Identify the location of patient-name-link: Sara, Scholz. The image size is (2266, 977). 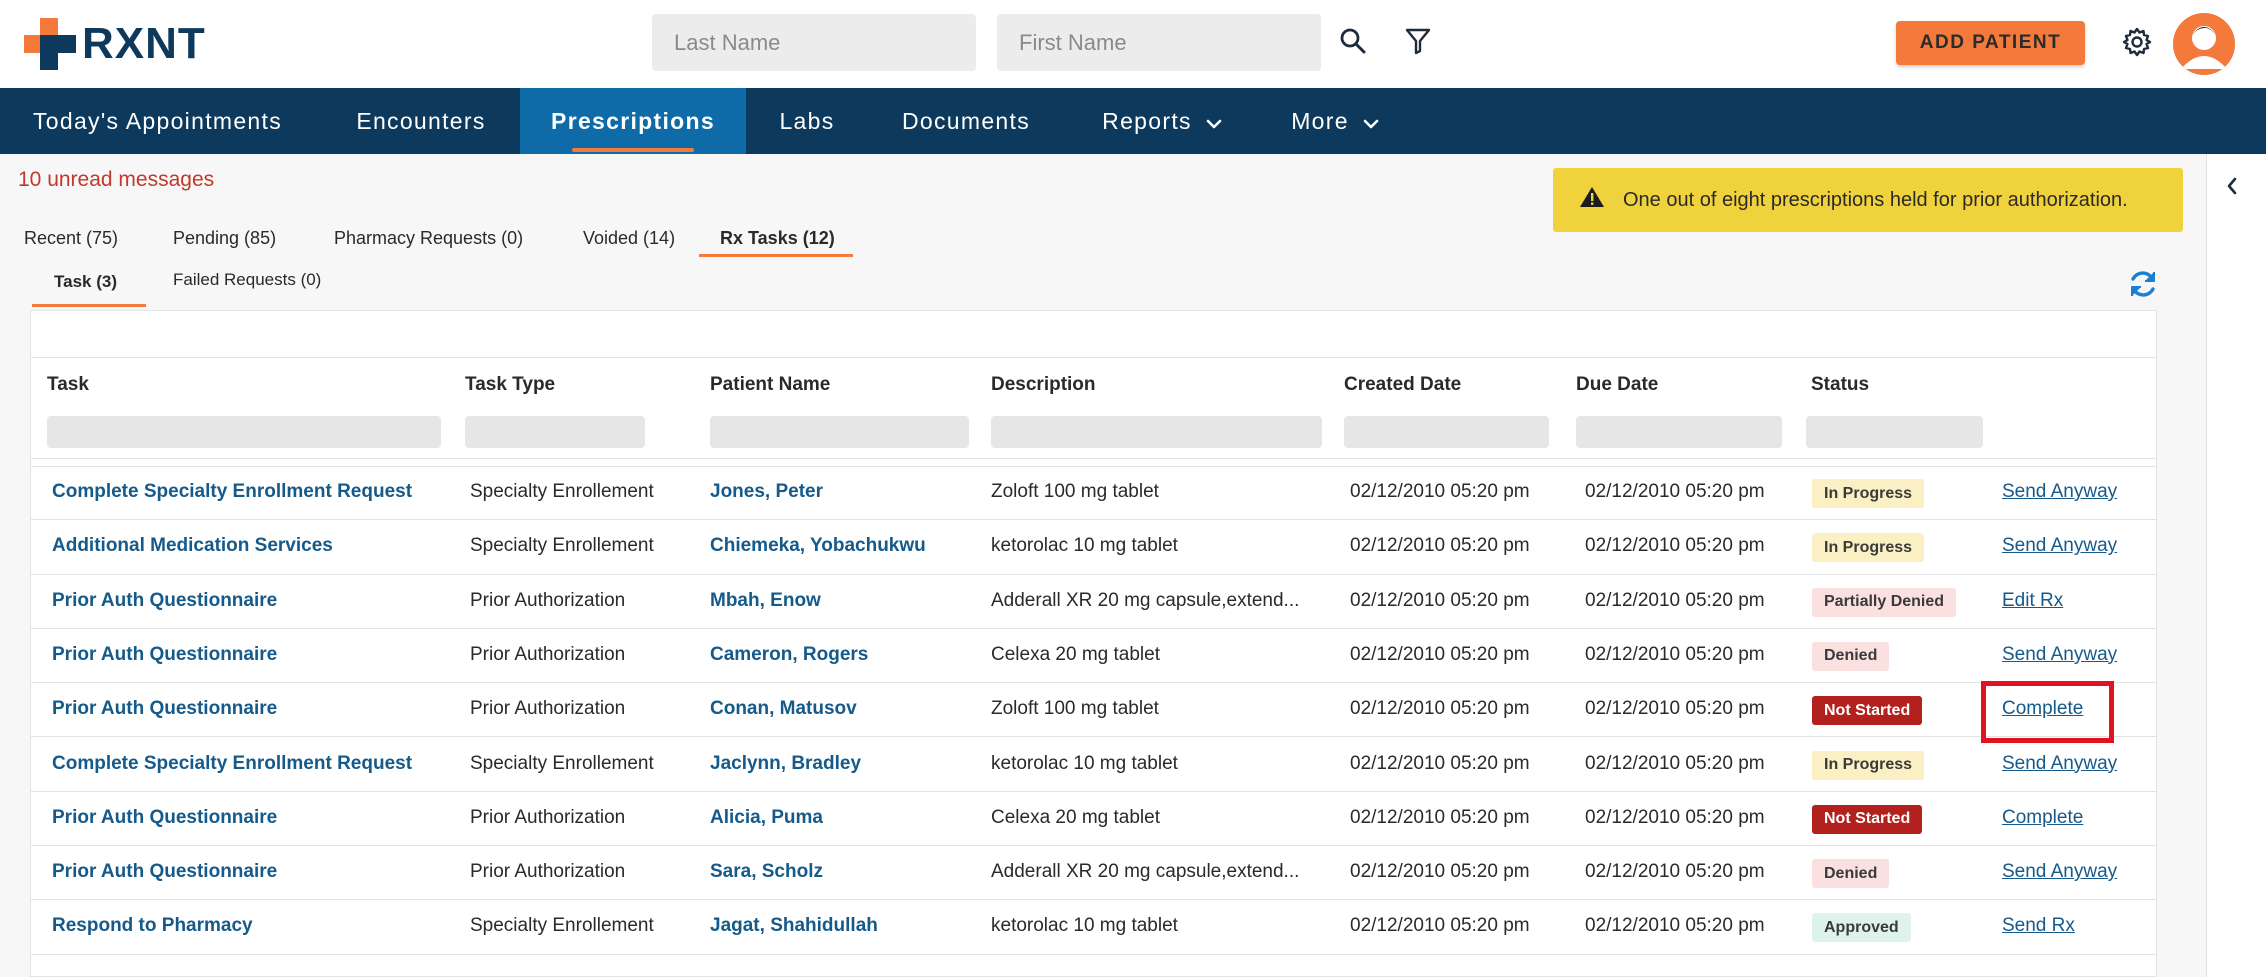
(766, 872).